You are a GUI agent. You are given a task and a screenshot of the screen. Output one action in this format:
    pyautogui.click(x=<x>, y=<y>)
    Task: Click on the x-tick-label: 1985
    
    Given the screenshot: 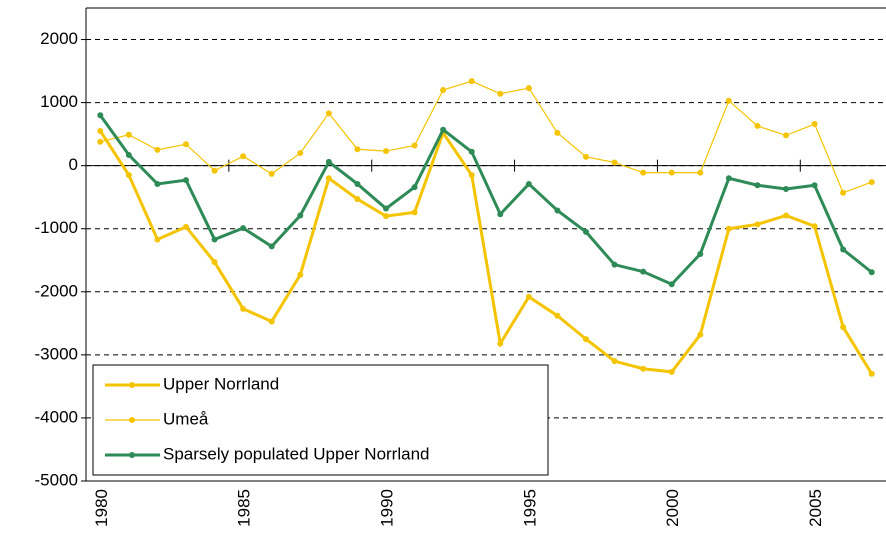 What is the action you would take?
    pyautogui.click(x=244, y=508)
    